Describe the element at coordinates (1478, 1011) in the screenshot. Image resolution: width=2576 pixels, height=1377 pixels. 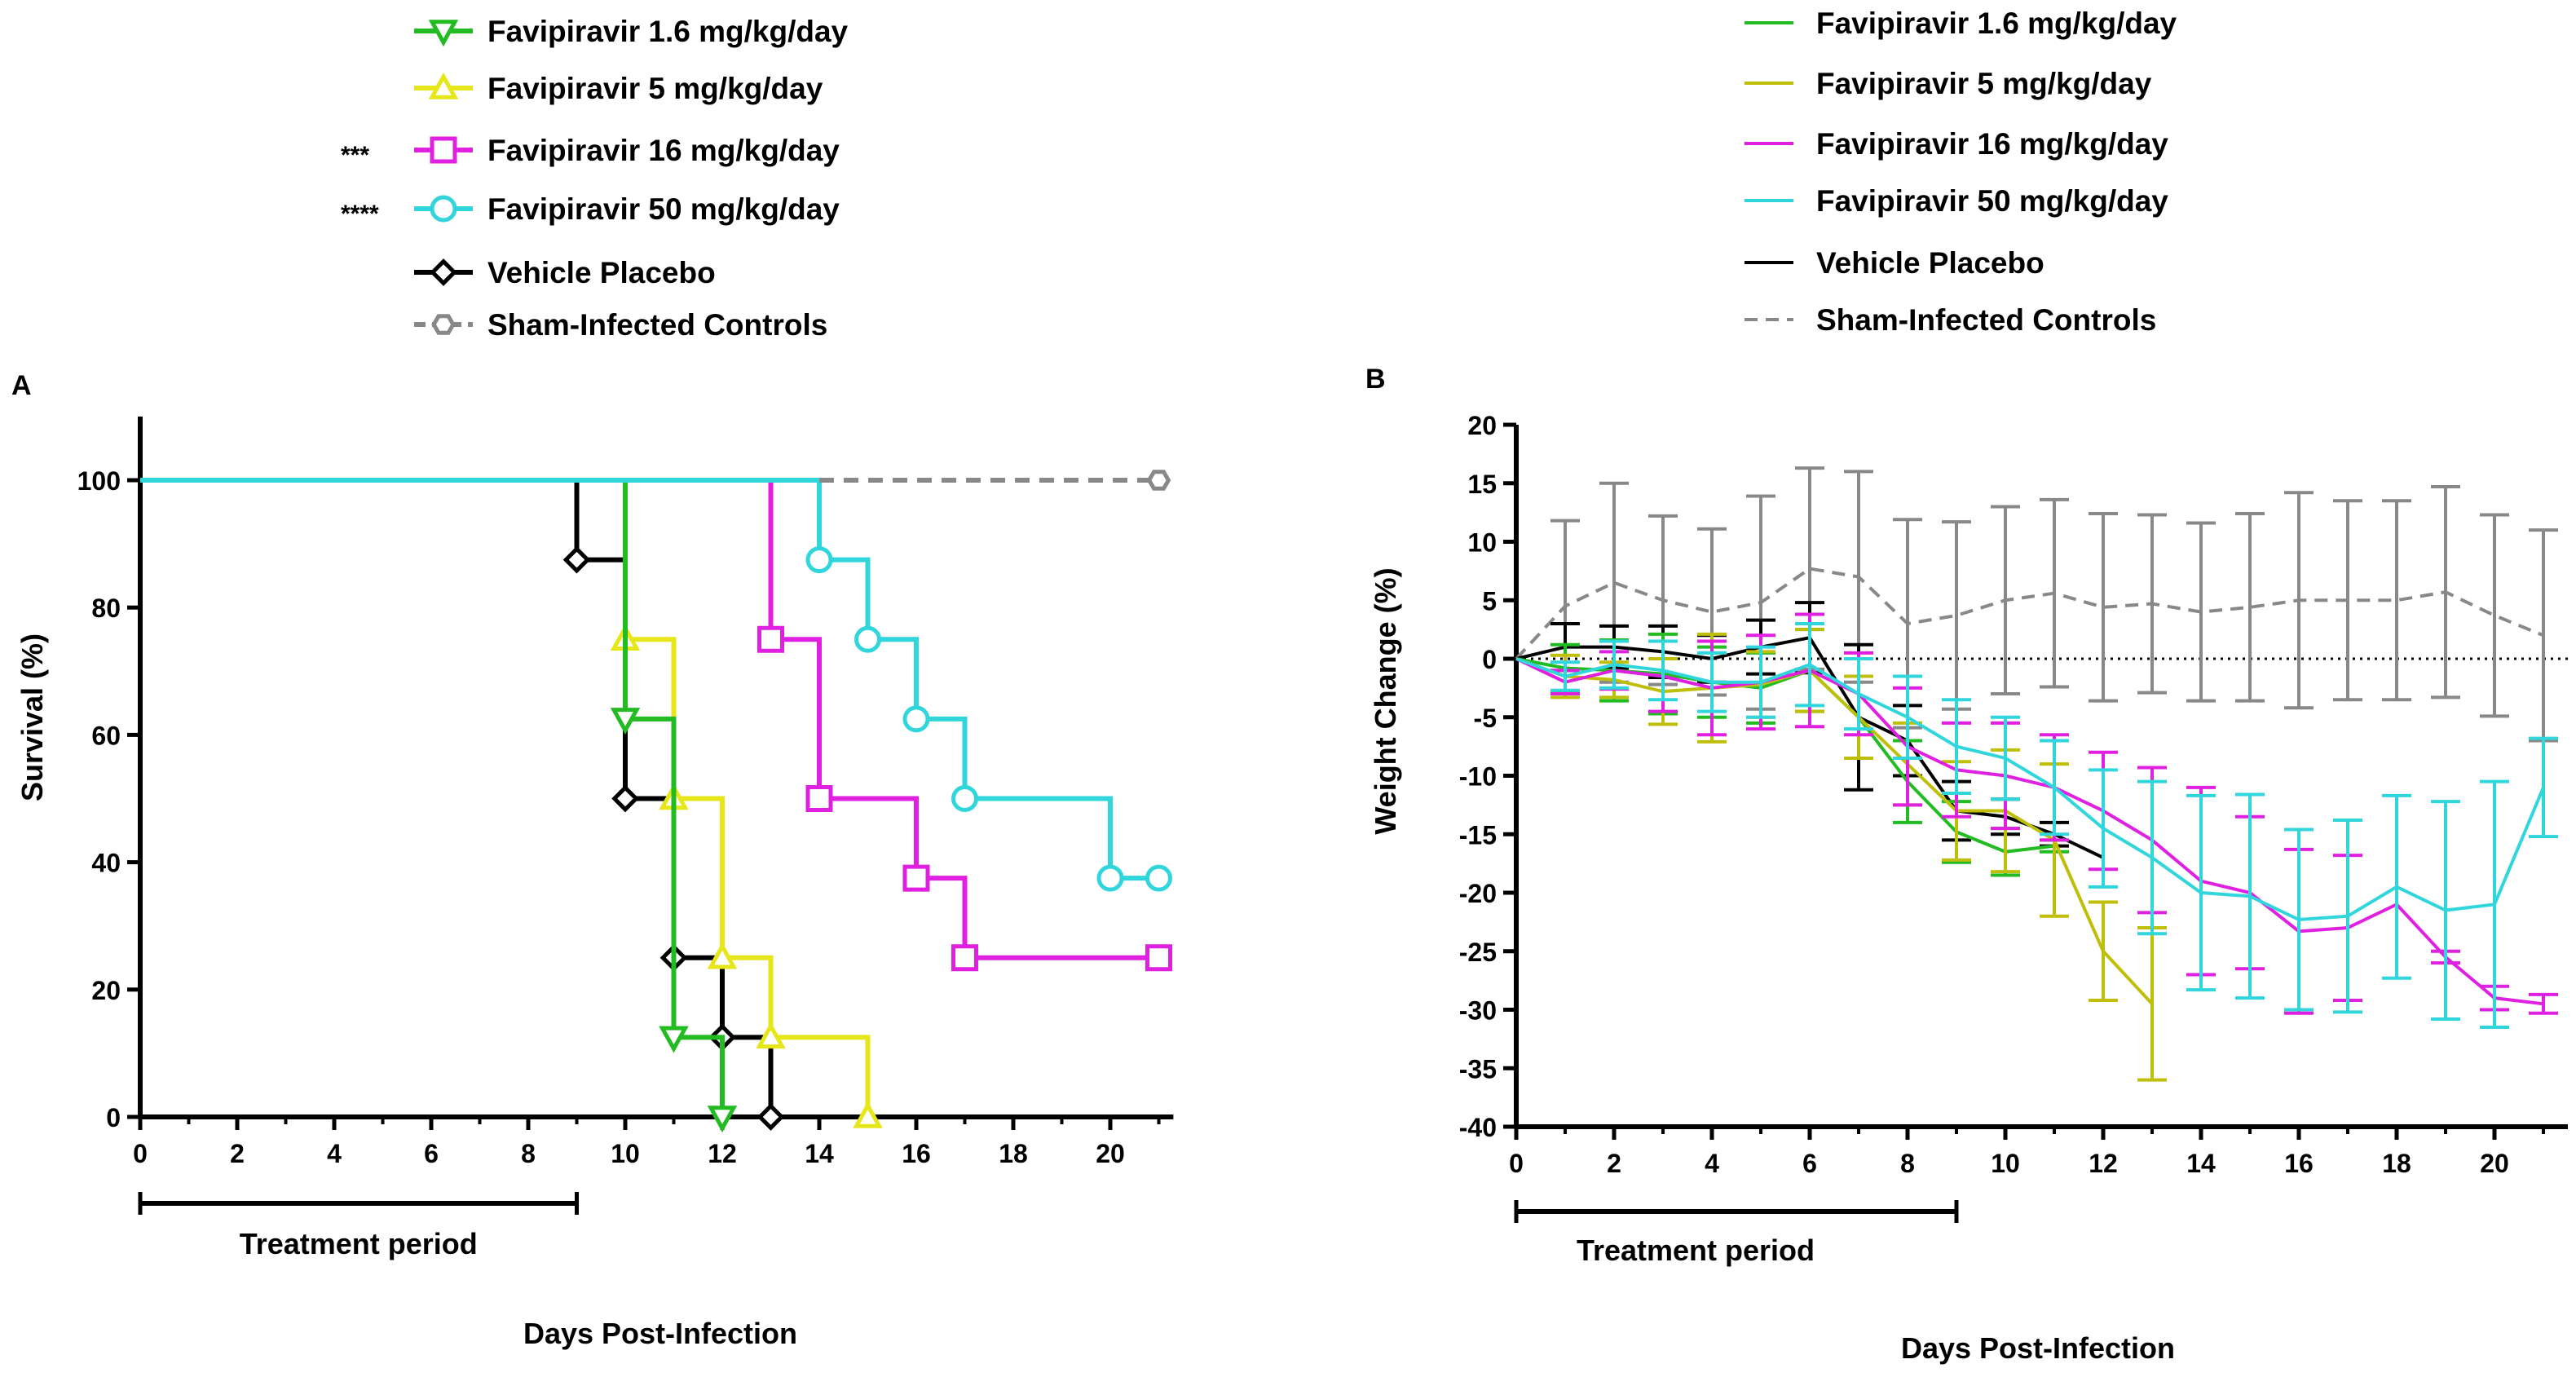
I see `panel-b-ytick-label: -30` at that location.